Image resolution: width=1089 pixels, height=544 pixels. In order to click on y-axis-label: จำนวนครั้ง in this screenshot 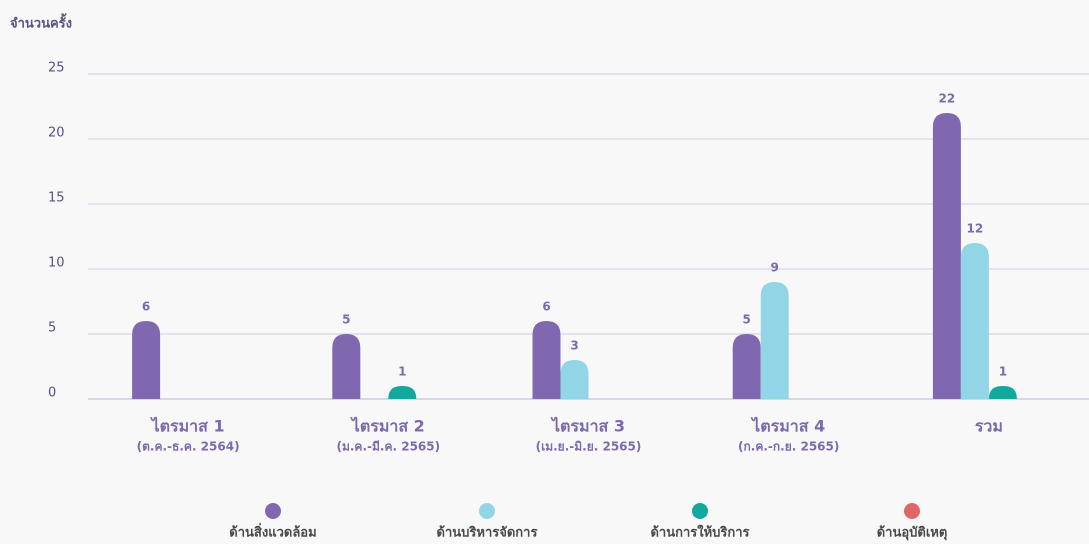, I will do `click(41, 22)`.